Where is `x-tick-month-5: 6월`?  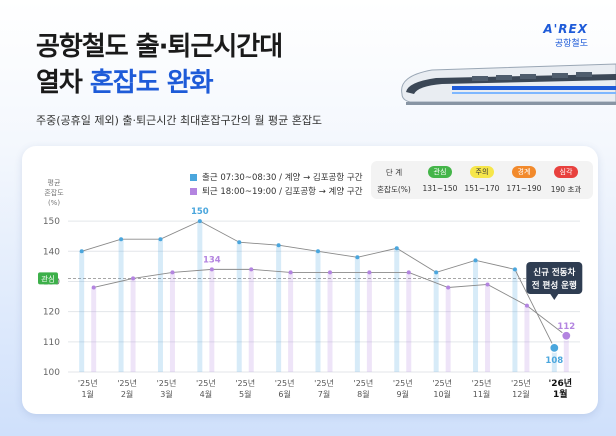
x-tick-month-5: 6월 is located at coordinates (284, 394).